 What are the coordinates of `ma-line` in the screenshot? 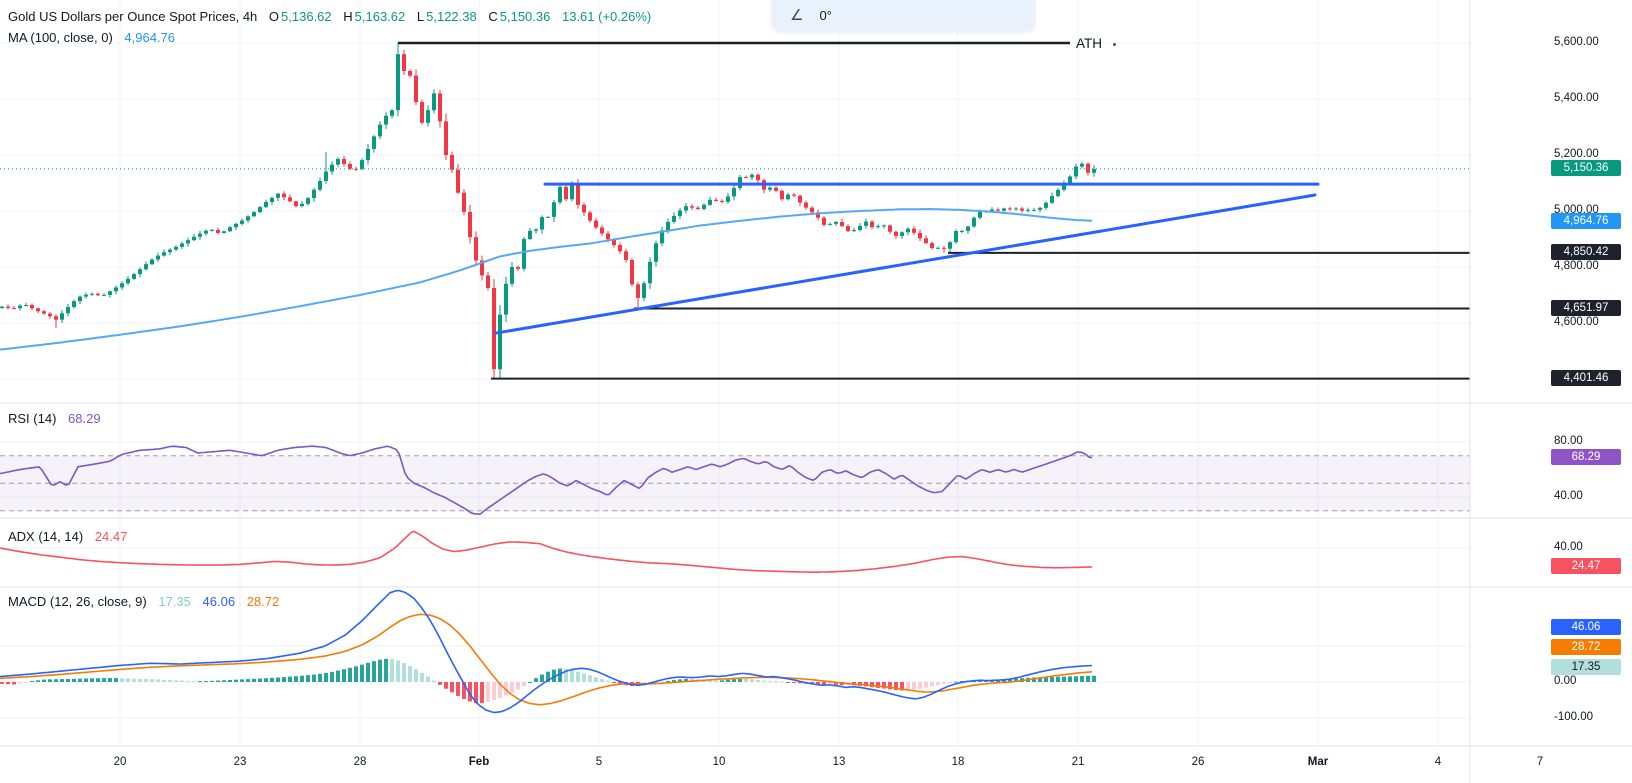 It's located at (546, 279).